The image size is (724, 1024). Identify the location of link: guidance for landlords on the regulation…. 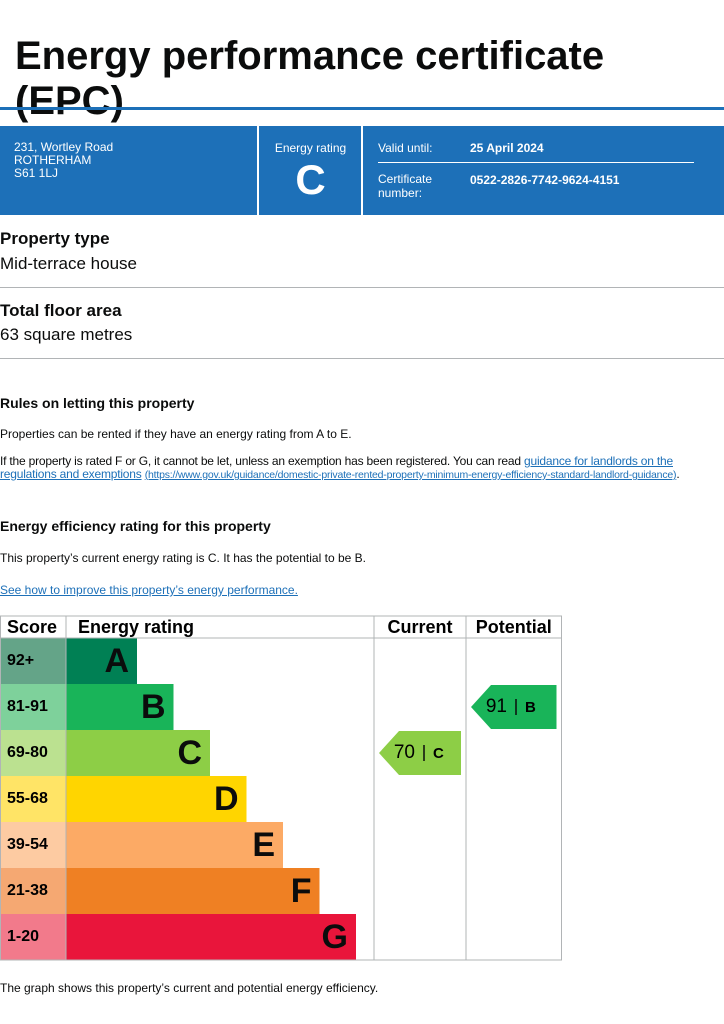
(336, 467).